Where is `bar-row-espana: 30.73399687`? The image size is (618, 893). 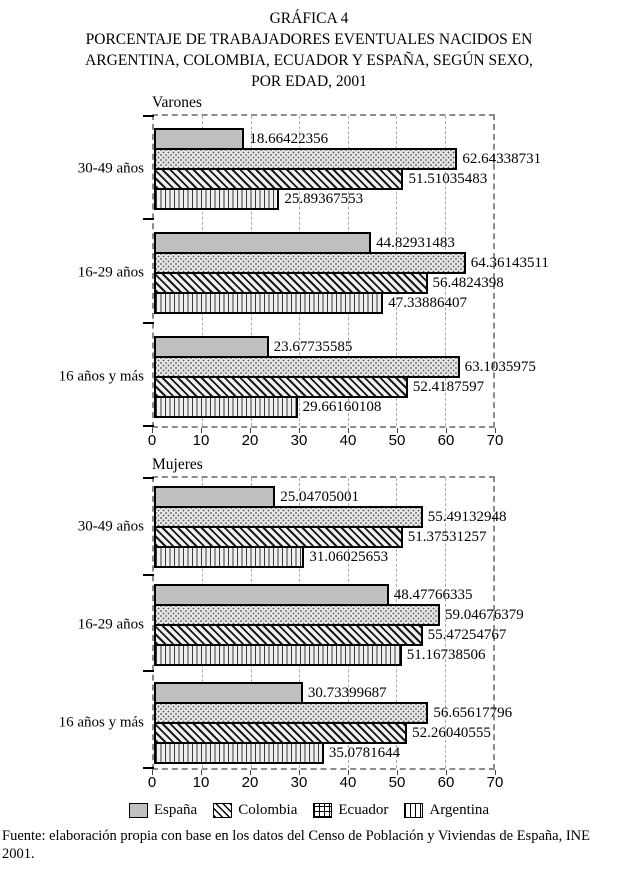
bar-row-espana: 30.73399687 is located at coordinates (323, 693).